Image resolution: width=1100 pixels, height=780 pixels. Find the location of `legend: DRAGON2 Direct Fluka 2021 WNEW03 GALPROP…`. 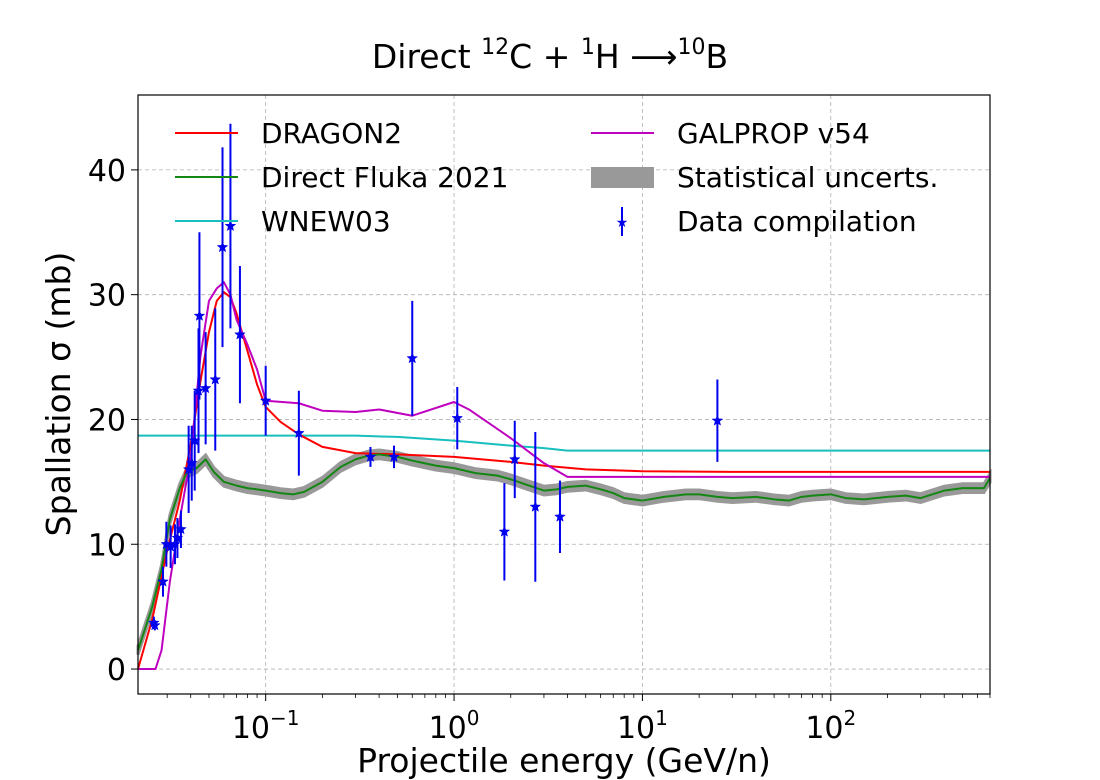

legend: DRAGON2 Direct Fluka 2021 WNEW03 GALPROP… is located at coordinates (556, 177).